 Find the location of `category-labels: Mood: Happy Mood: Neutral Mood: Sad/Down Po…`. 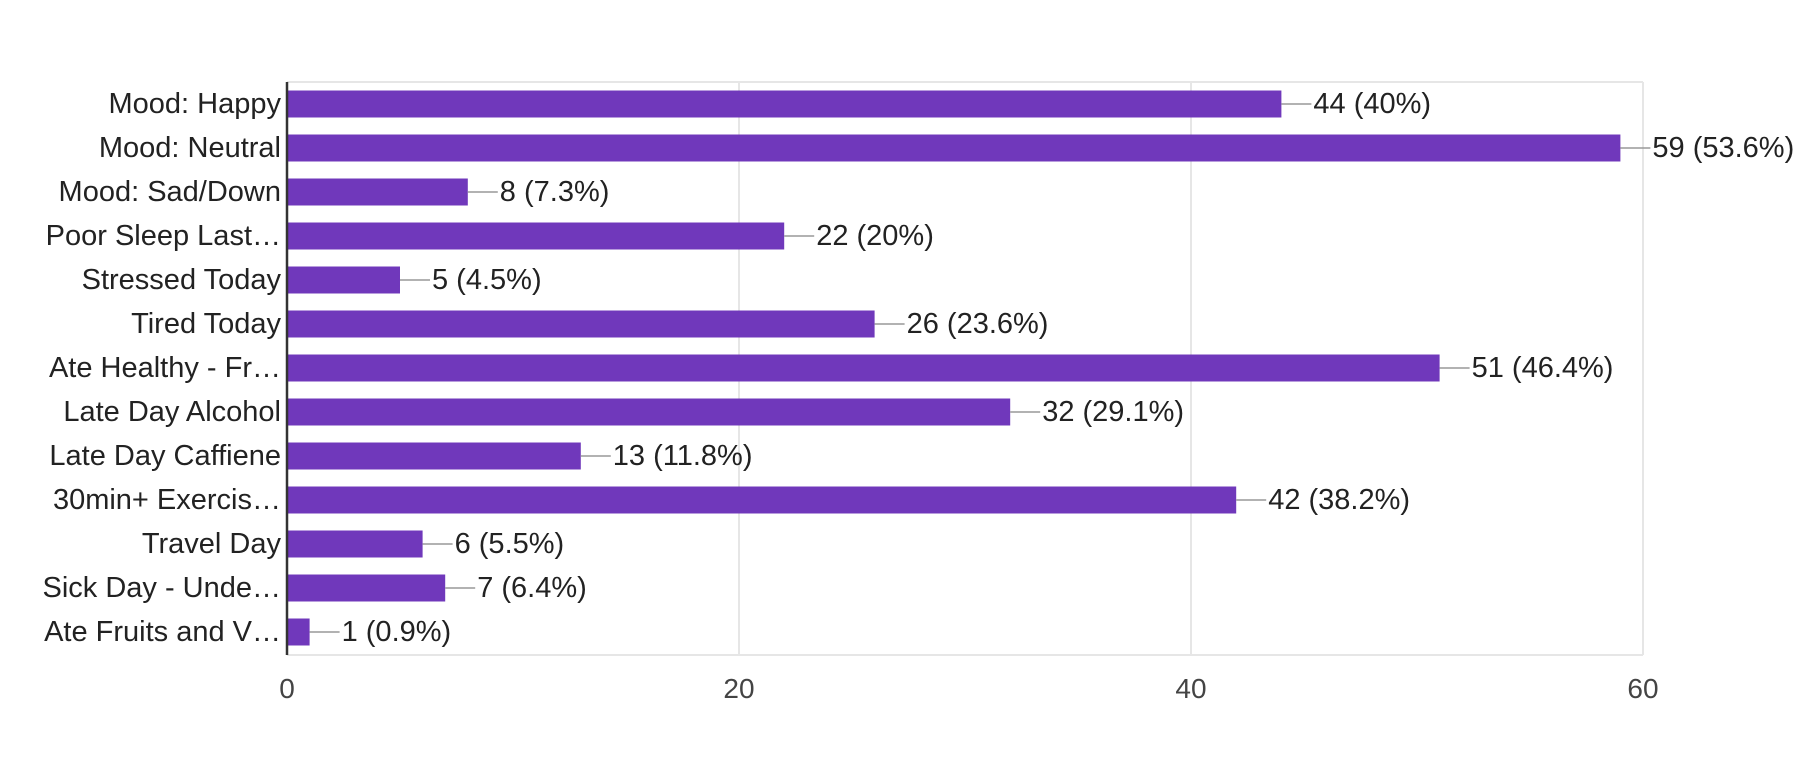

category-labels: Mood: Happy Mood: Neutral Mood: Sad/Down Po… is located at coordinates (161, 368).